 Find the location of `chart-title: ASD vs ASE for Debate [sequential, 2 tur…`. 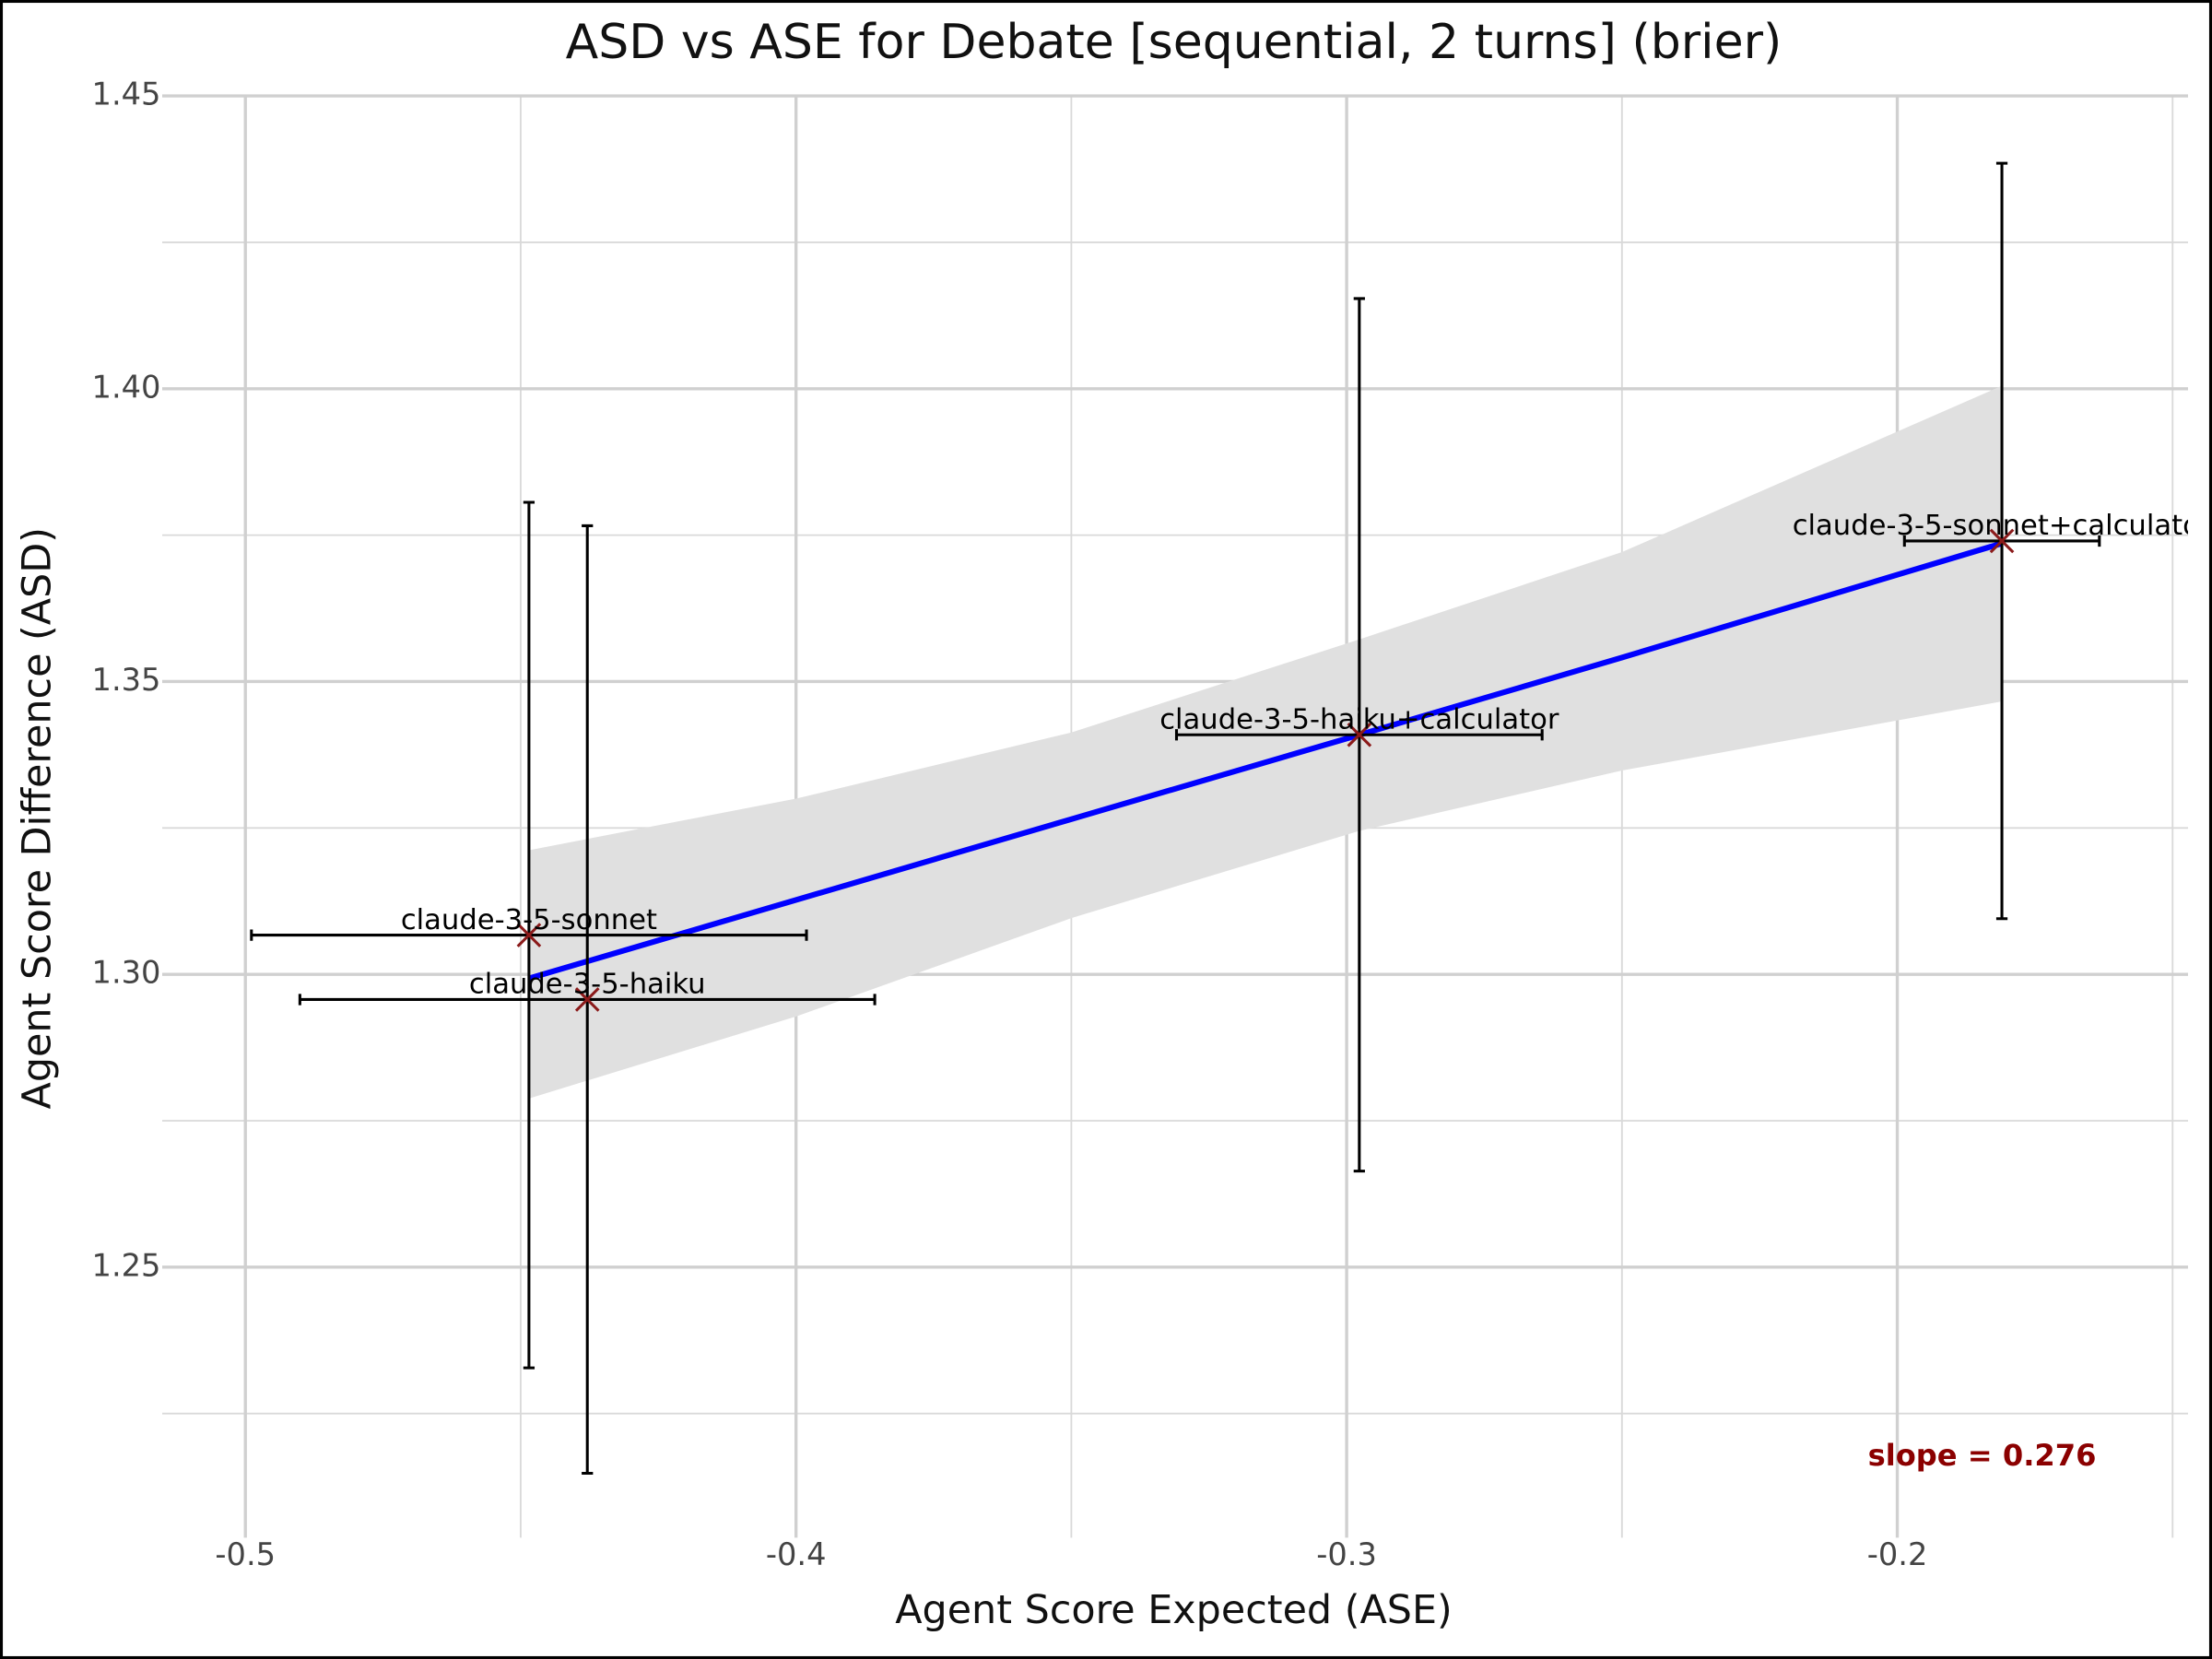

chart-title: ASD vs ASE for Debate [sequential, 2 tur… is located at coordinates (1174, 42).